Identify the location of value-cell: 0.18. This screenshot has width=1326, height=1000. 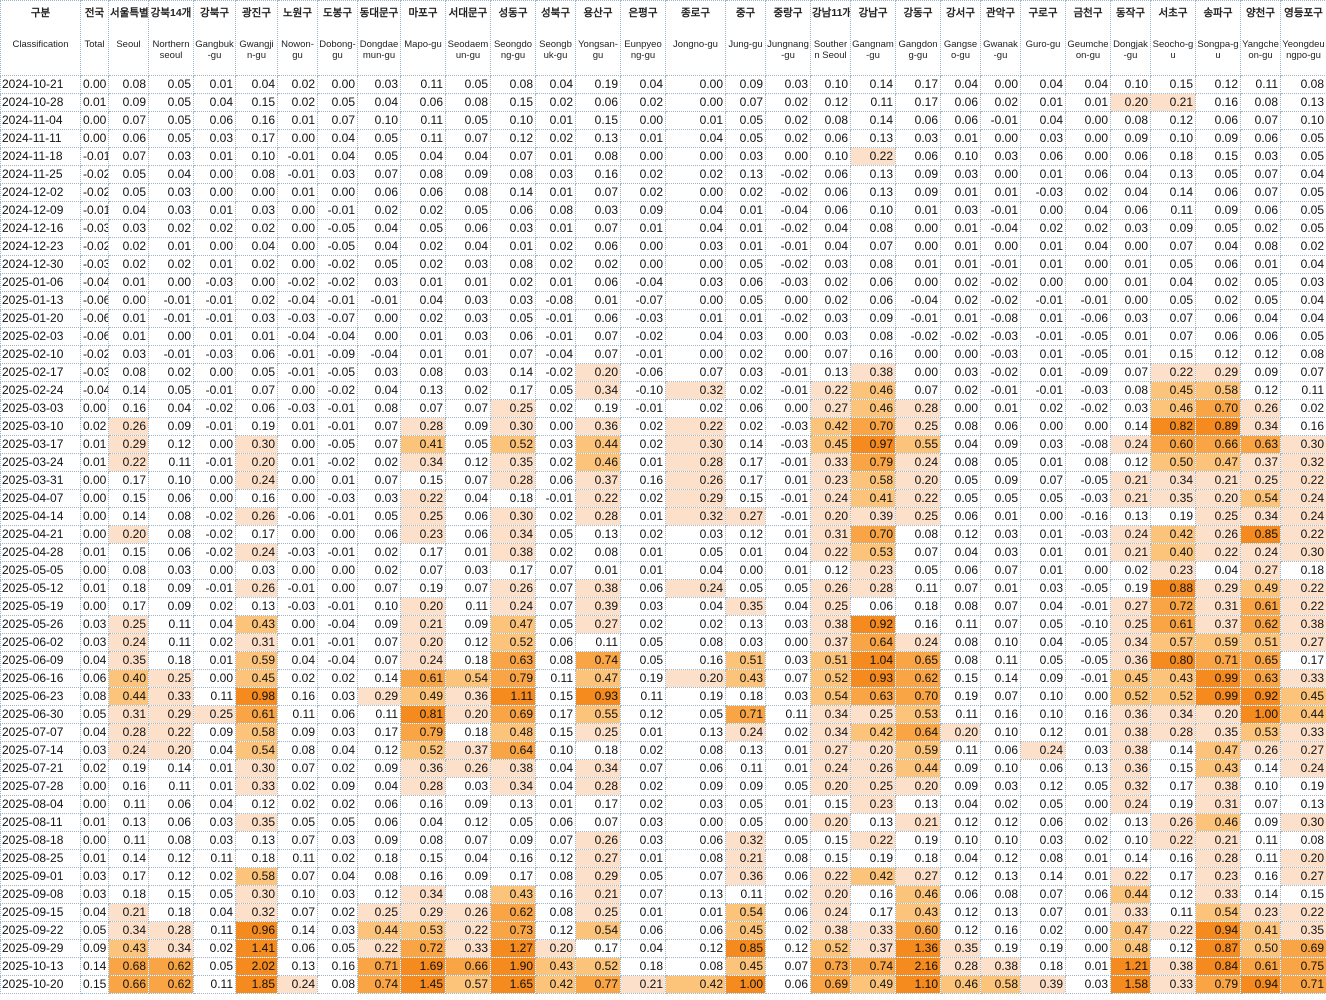
(745, 696).